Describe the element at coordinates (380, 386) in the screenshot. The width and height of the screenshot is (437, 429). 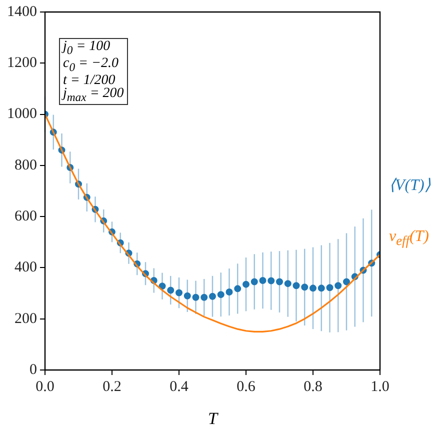
I see `x-tick-label: 1.0` at that location.